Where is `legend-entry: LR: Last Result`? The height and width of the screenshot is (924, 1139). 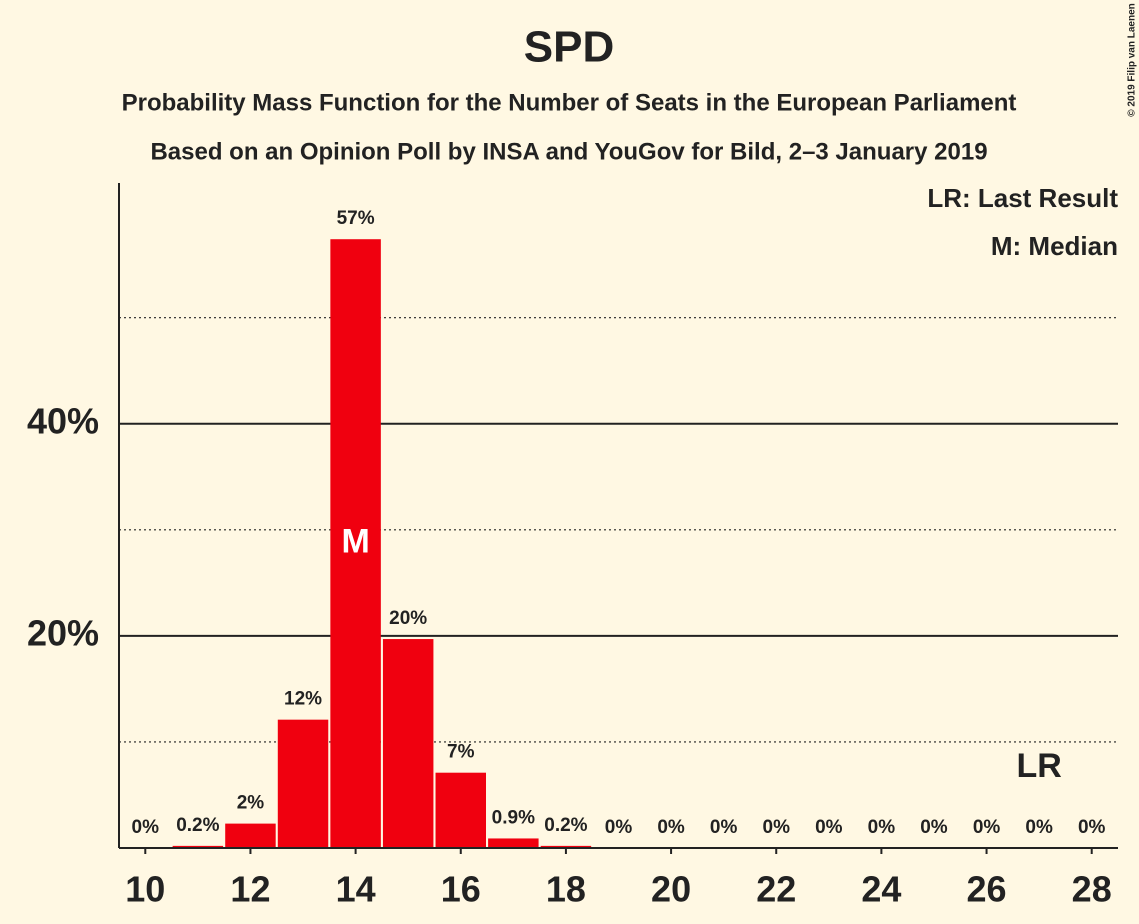
legend-entry: LR: Last Result is located at coordinates (1022, 198).